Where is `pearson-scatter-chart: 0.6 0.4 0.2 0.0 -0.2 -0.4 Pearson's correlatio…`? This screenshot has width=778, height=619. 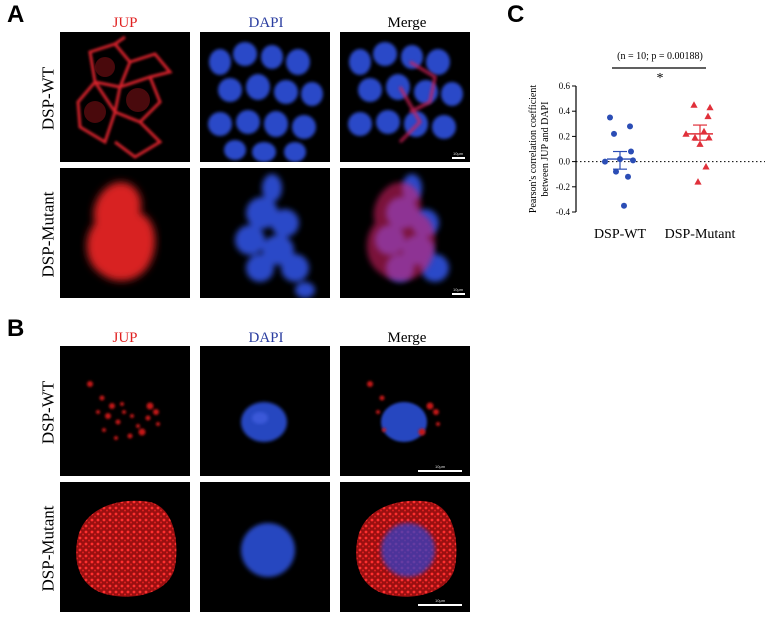
pearson-scatter-chart: 0.6 0.4 0.2 0.0 -0.2 -0.4 Pearson's correlatio… is located at coordinates (646, 146).